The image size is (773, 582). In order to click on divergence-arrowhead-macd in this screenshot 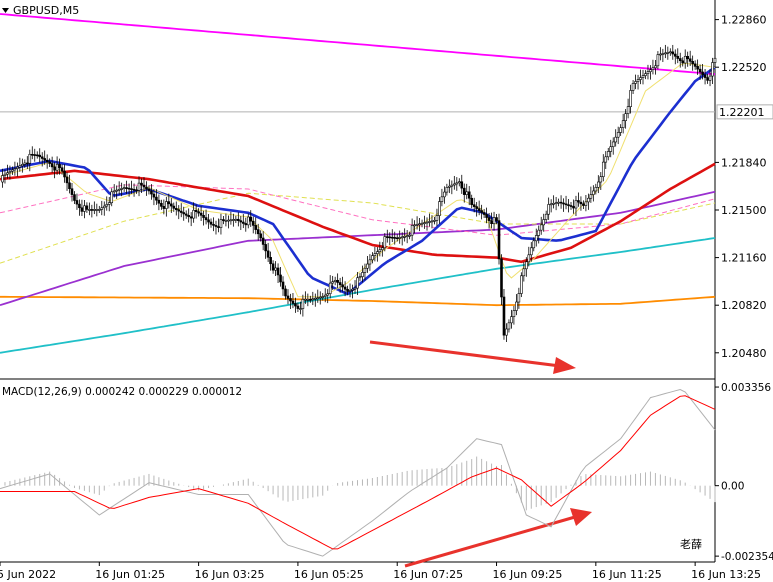, I will do `click(581, 517)`.